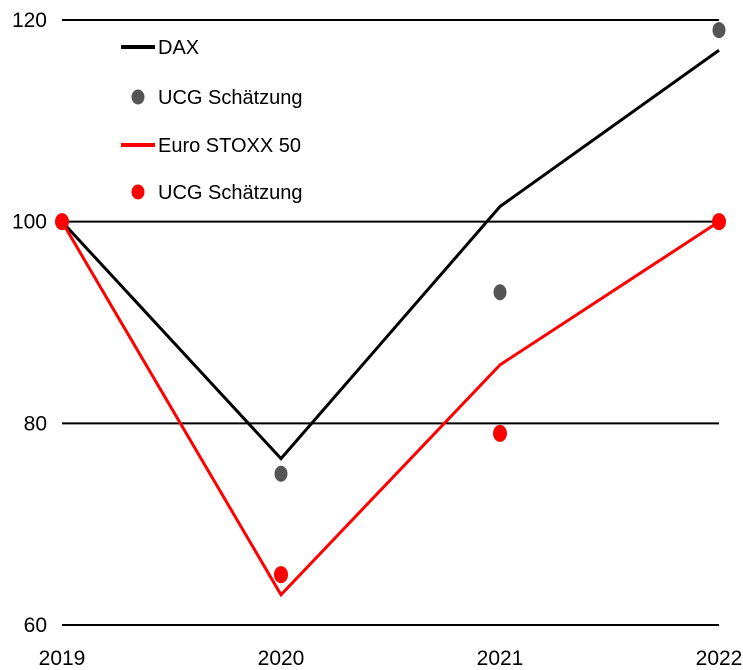  Describe the element at coordinates (229, 146) in the screenshot. I see `legend-label-2: Euro STOXX 50` at that location.